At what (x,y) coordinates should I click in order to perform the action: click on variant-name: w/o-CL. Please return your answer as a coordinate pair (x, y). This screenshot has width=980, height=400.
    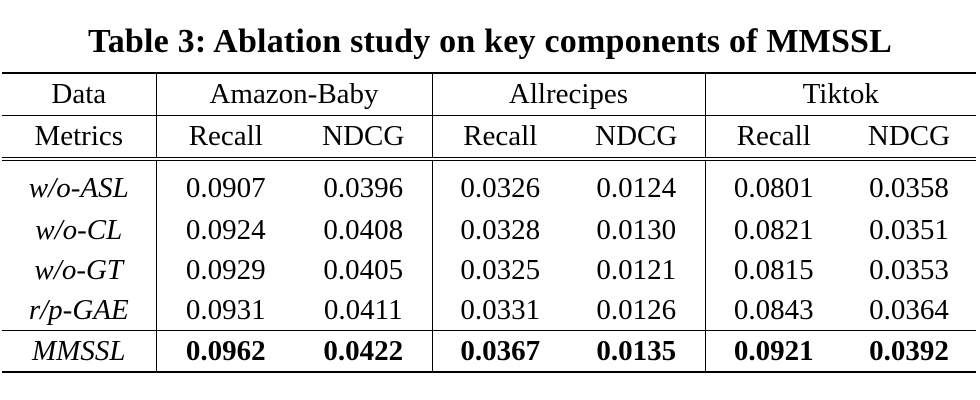
    Looking at the image, I should click on (79, 230).